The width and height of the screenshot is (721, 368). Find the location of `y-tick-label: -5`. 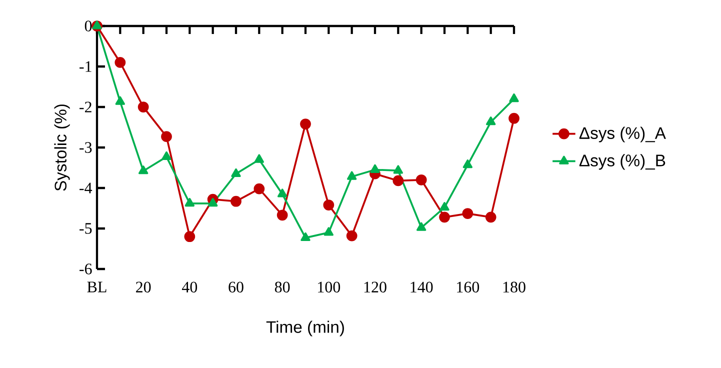

y-tick-label: -5 is located at coordinates (86, 228).